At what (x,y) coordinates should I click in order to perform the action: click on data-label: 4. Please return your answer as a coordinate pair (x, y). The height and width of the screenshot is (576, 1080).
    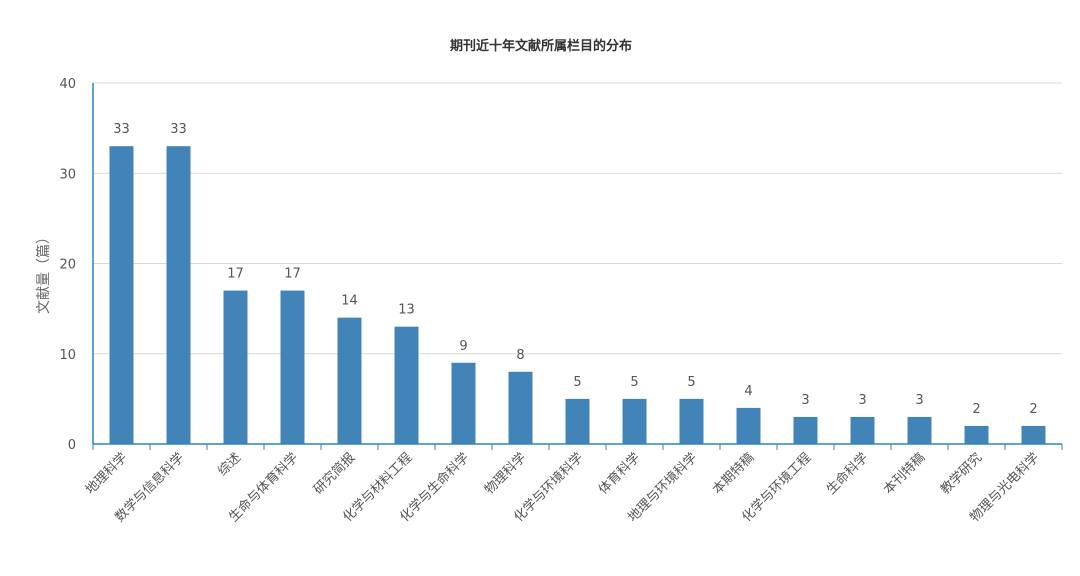
    Looking at the image, I should click on (748, 391).